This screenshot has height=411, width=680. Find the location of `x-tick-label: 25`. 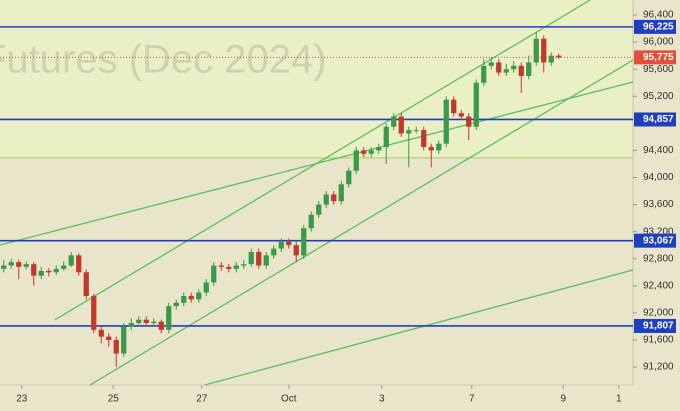

x-tick-label: 25 is located at coordinates (114, 399).